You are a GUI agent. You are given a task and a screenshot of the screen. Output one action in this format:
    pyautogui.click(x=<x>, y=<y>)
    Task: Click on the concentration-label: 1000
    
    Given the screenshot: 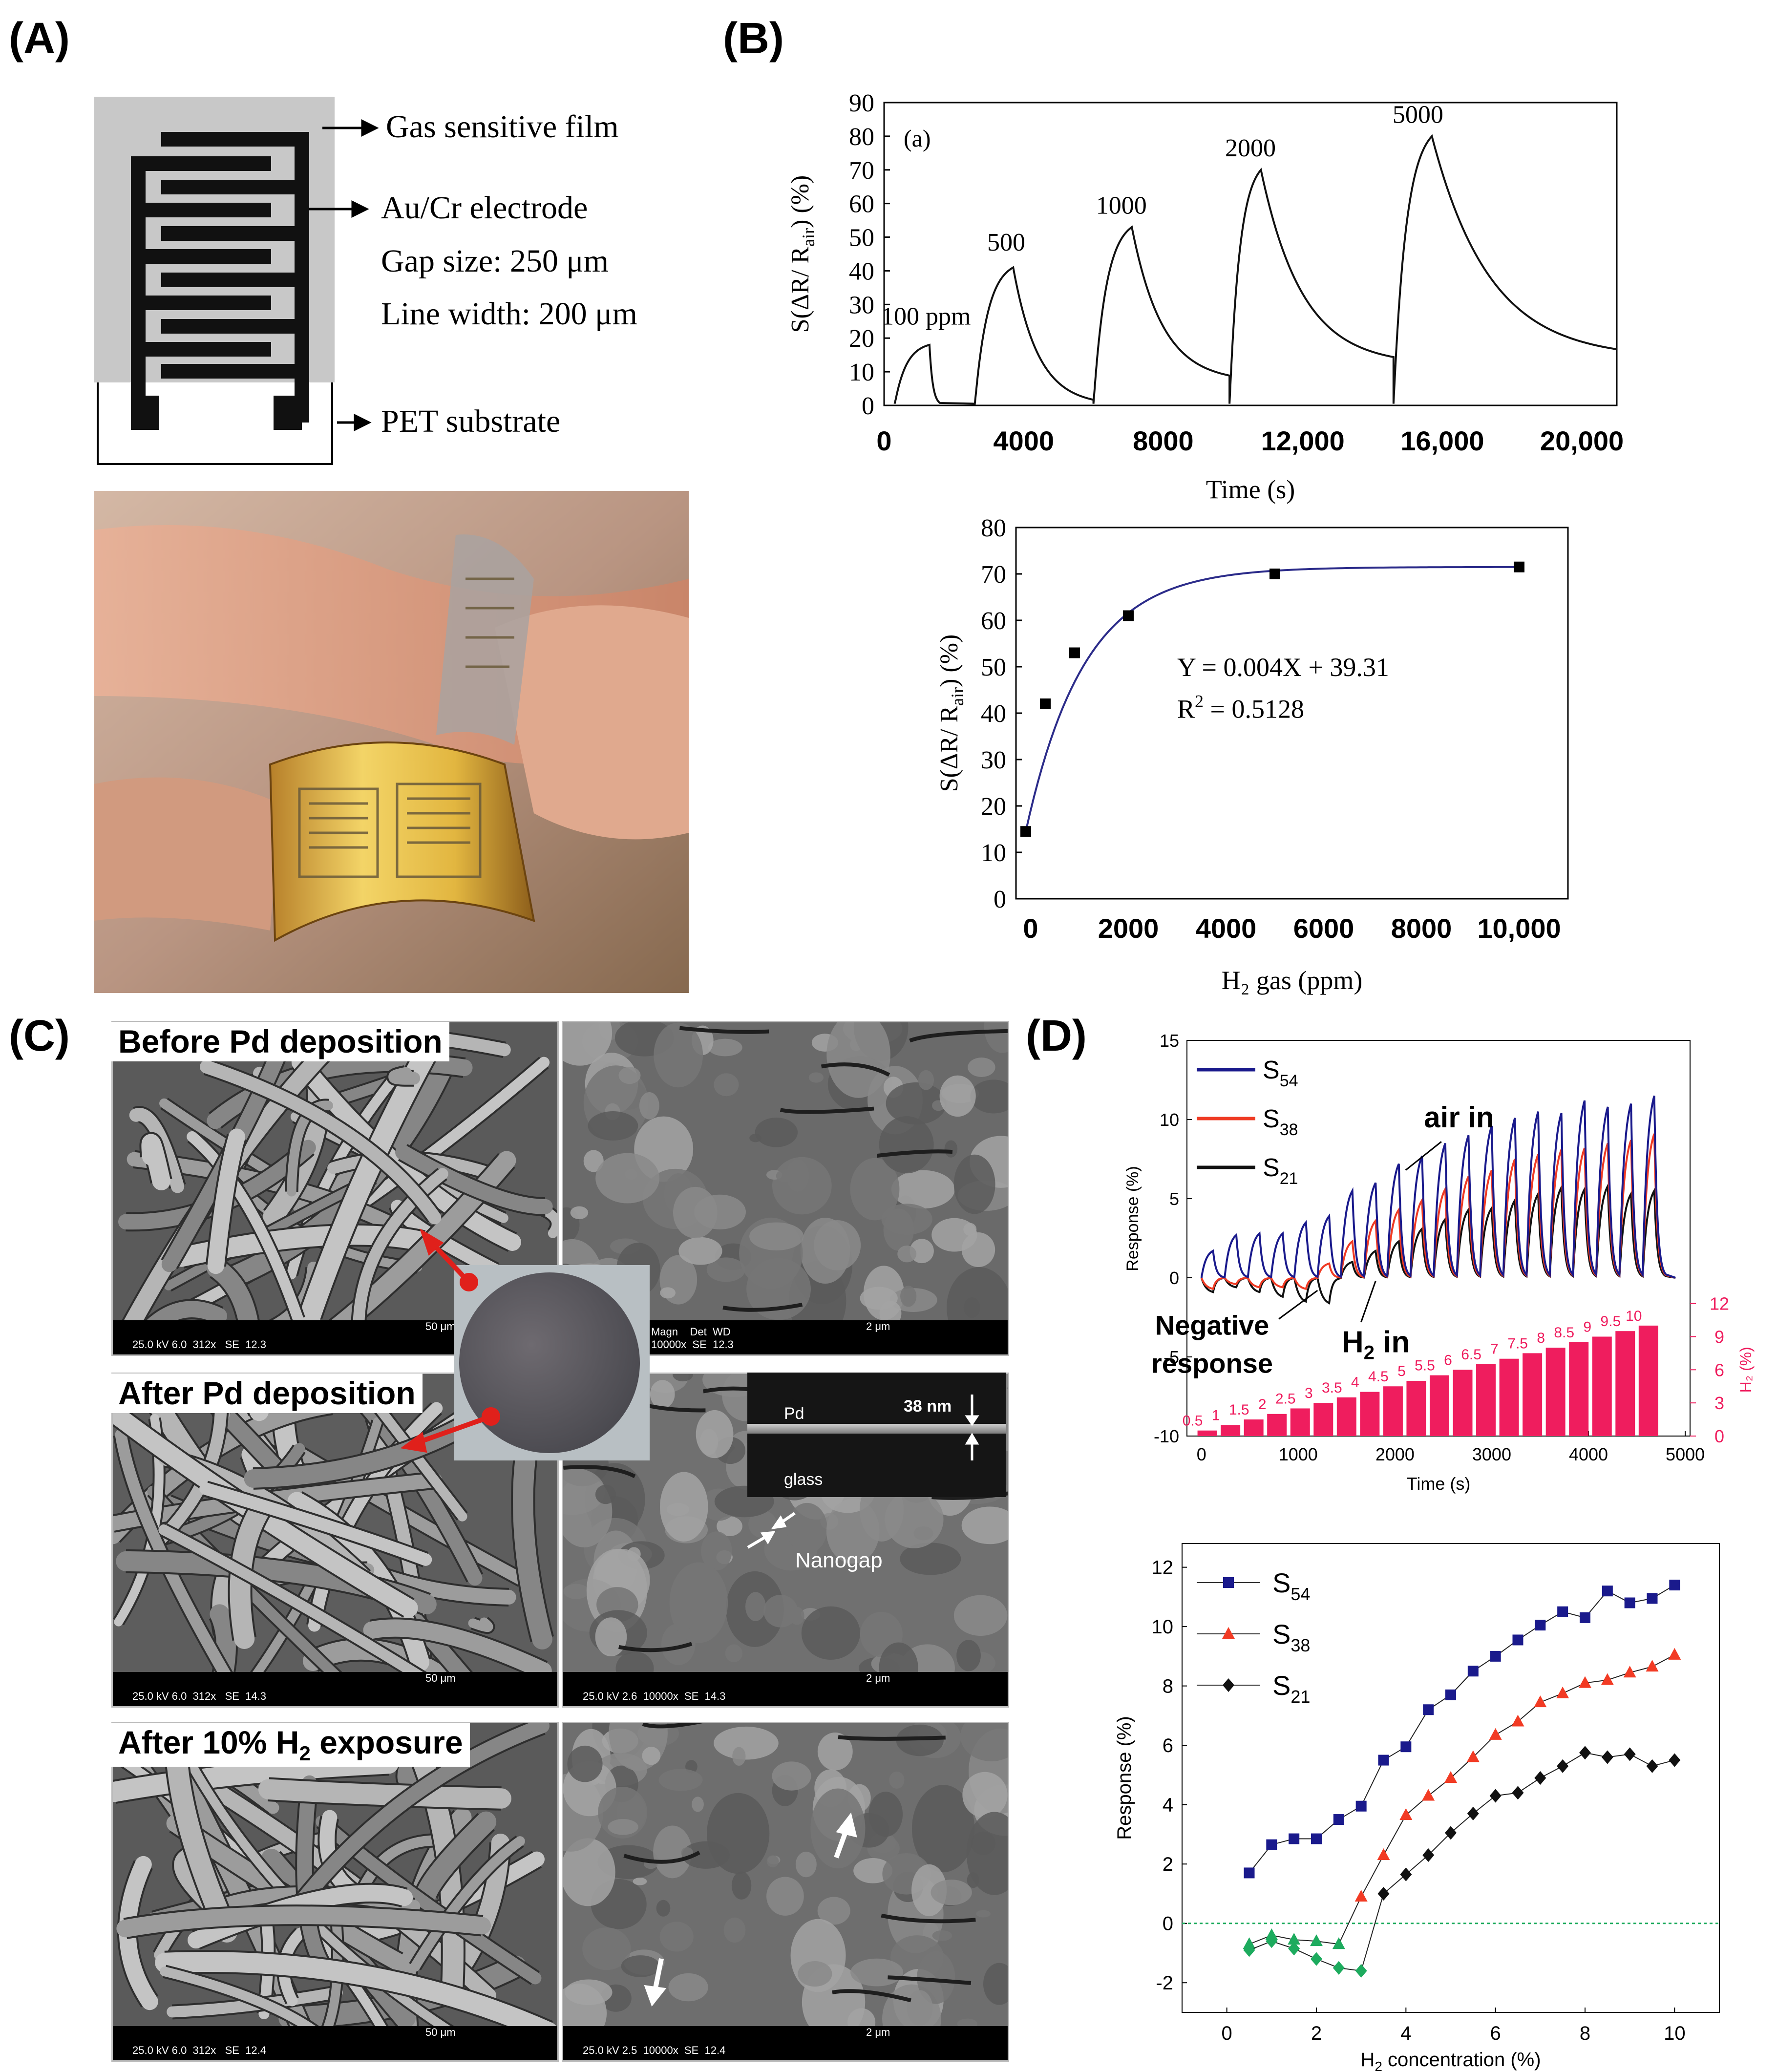 What is the action you would take?
    pyautogui.click(x=1121, y=205)
    